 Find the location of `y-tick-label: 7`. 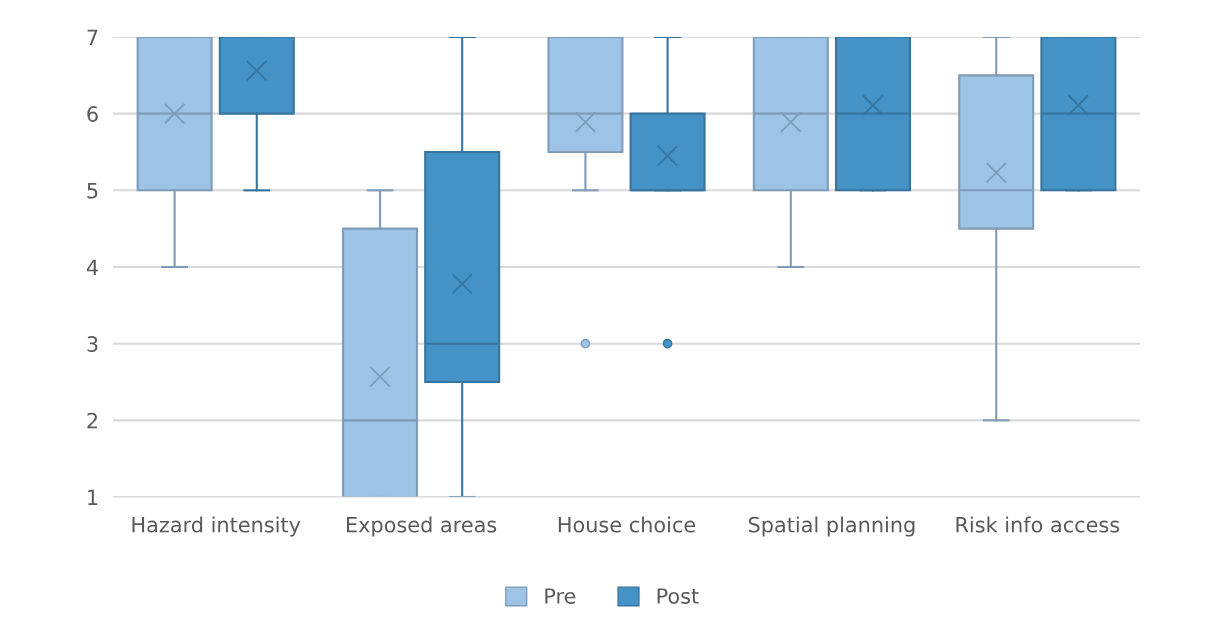

y-tick-label: 7 is located at coordinates (92, 37).